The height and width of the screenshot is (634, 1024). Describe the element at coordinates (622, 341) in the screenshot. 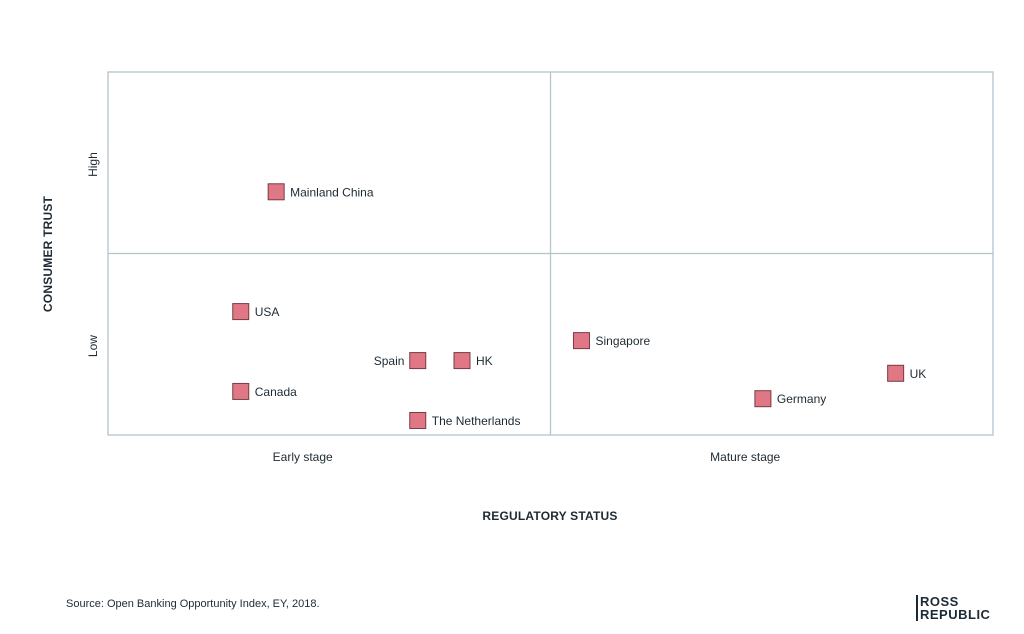

I see `data-point-label: Singapore` at that location.